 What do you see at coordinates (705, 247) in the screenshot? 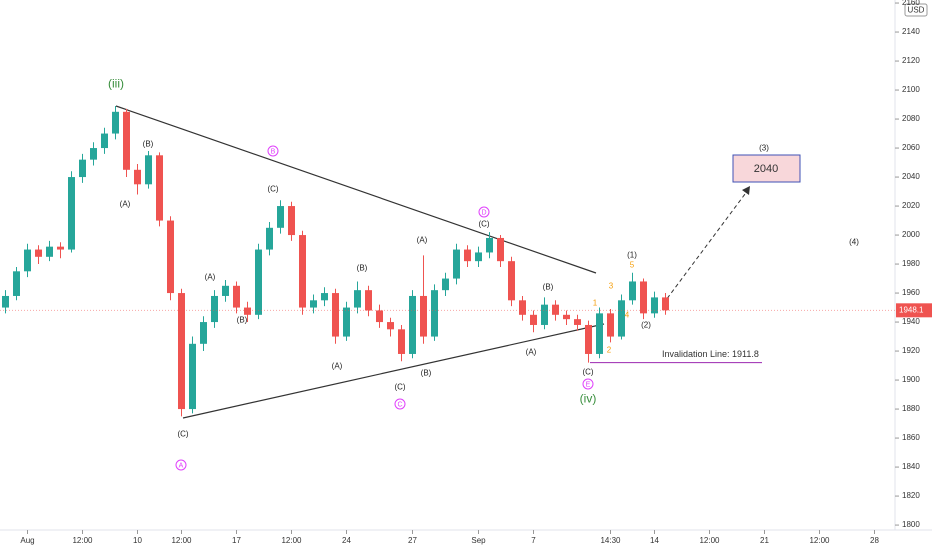
I see `projection-arrow` at bounding box center [705, 247].